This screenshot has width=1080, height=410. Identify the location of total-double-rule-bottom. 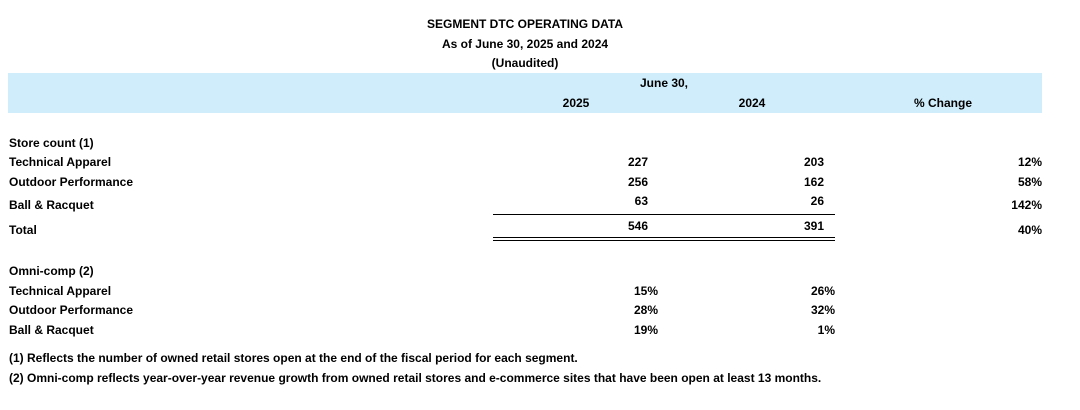
(664, 240).